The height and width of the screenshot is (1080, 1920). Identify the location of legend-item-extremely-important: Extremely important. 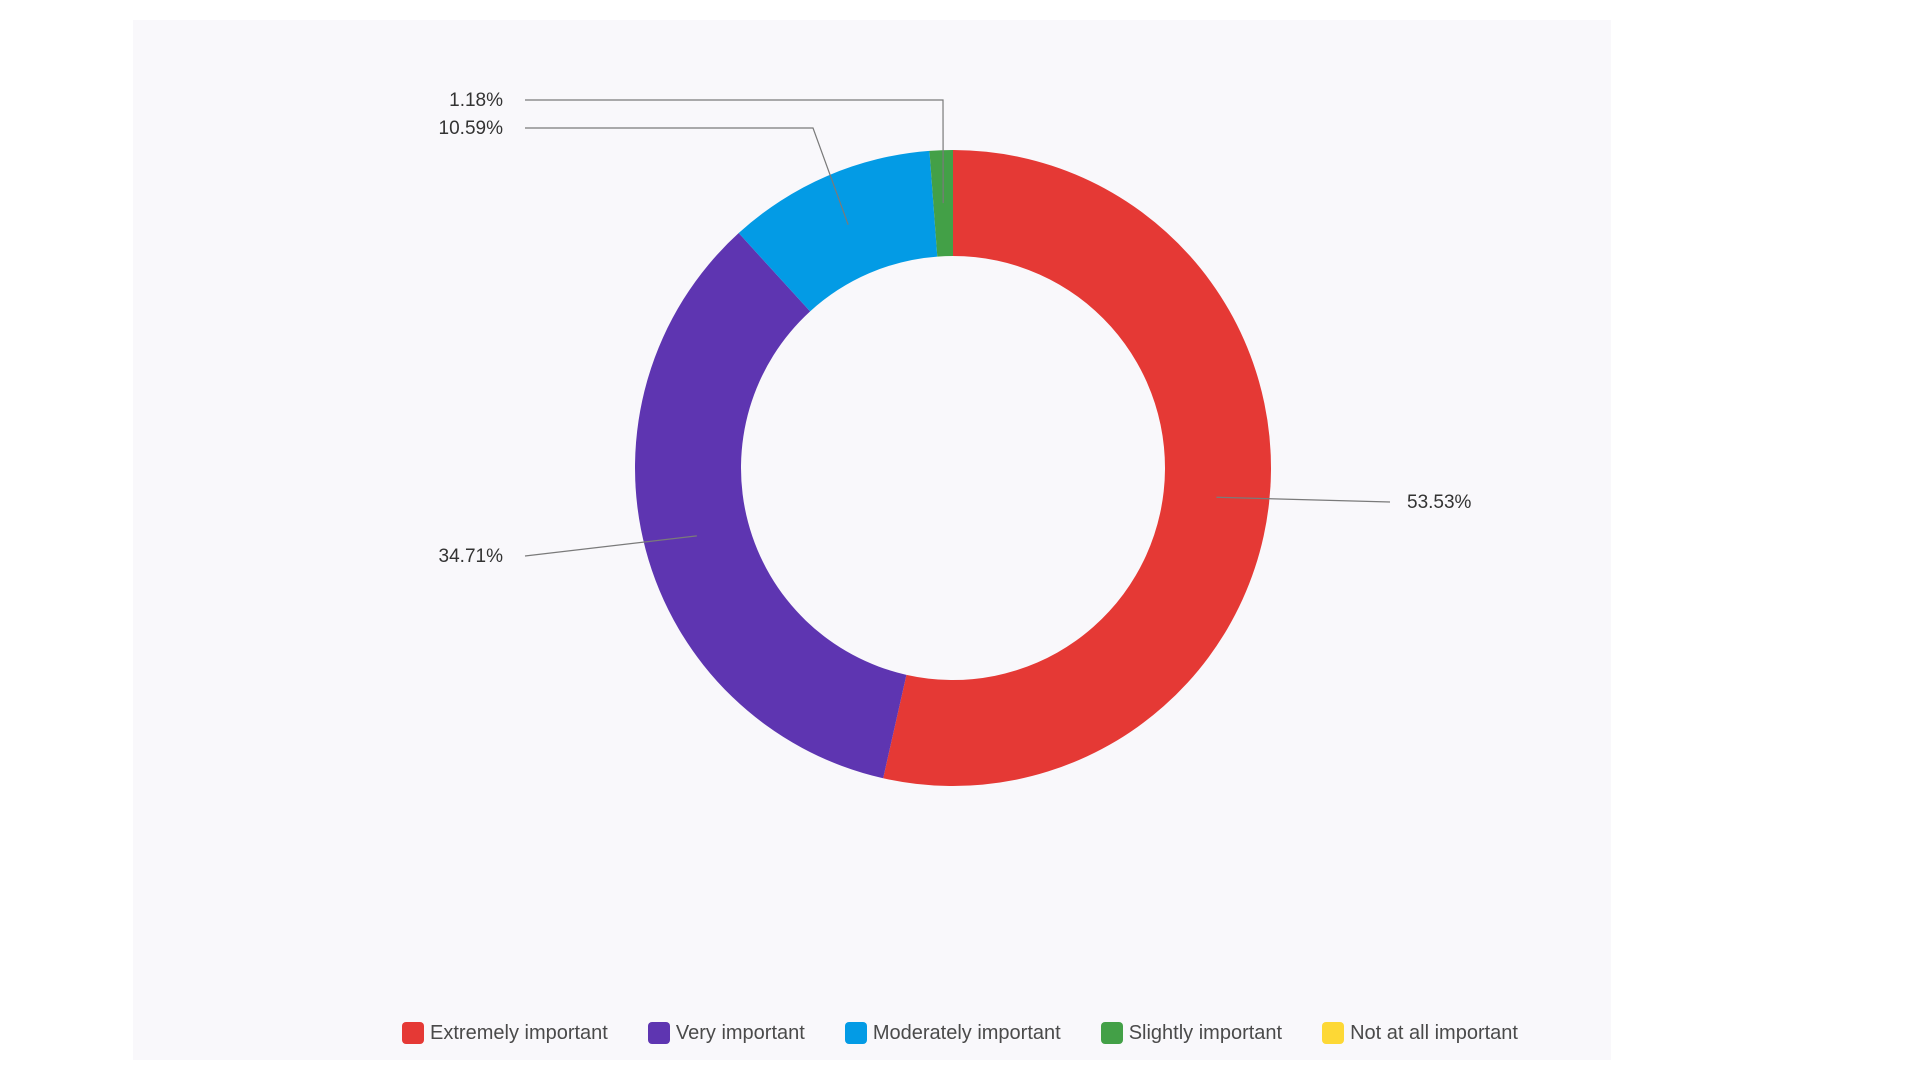
(505, 1033).